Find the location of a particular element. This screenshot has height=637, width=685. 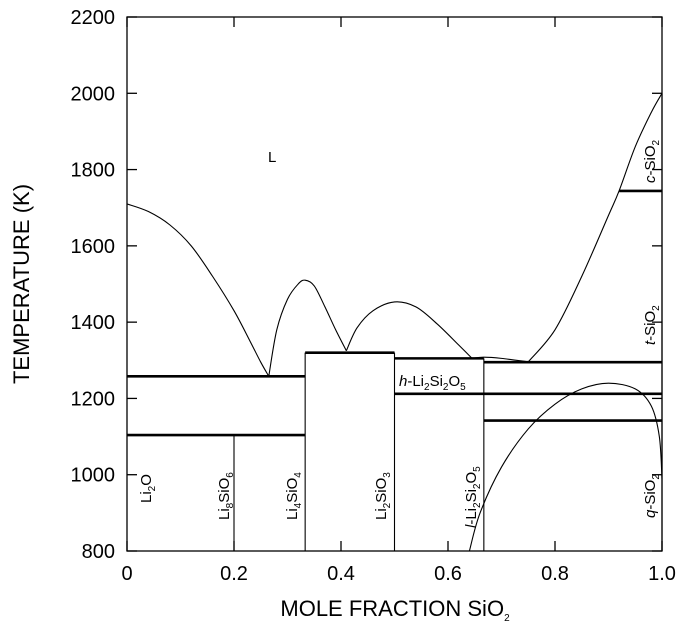

x-tick-label: 0 is located at coordinates (126, 574).